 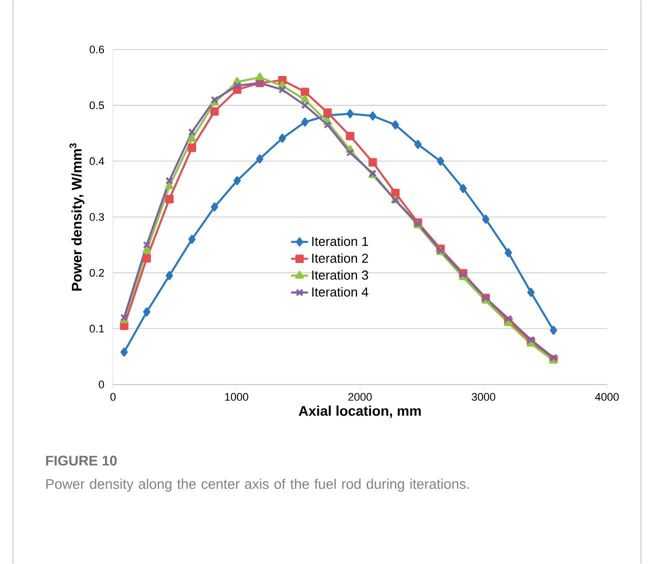 What do you see at coordinates (97, 50) in the screenshot?
I see `y-tick-label: 0.6` at bounding box center [97, 50].